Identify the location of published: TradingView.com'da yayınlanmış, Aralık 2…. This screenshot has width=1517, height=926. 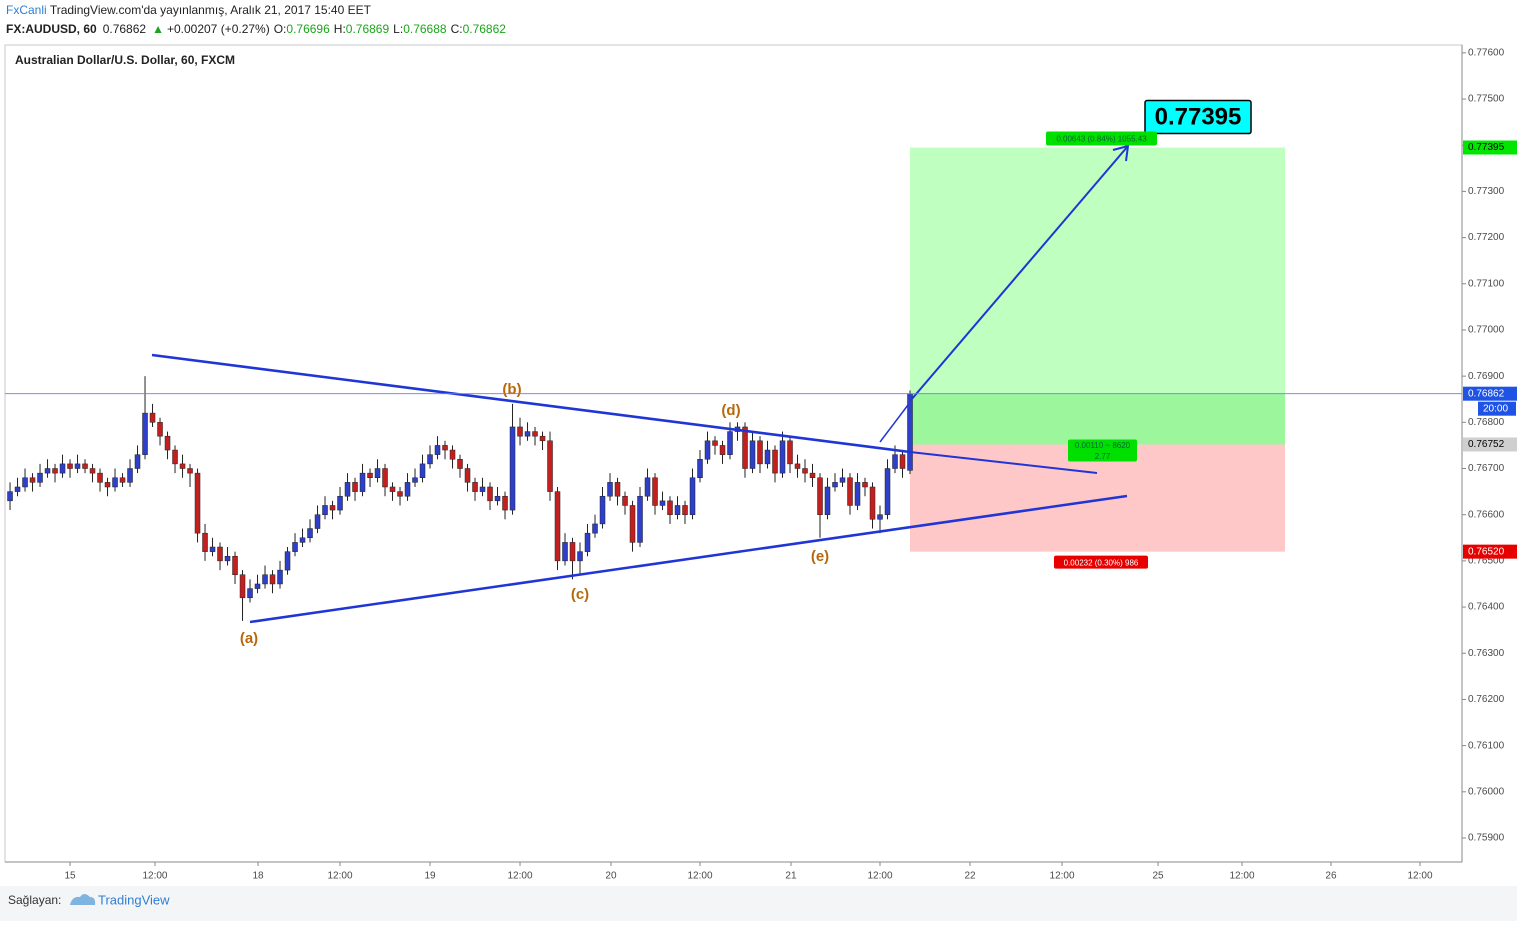
(211, 10).